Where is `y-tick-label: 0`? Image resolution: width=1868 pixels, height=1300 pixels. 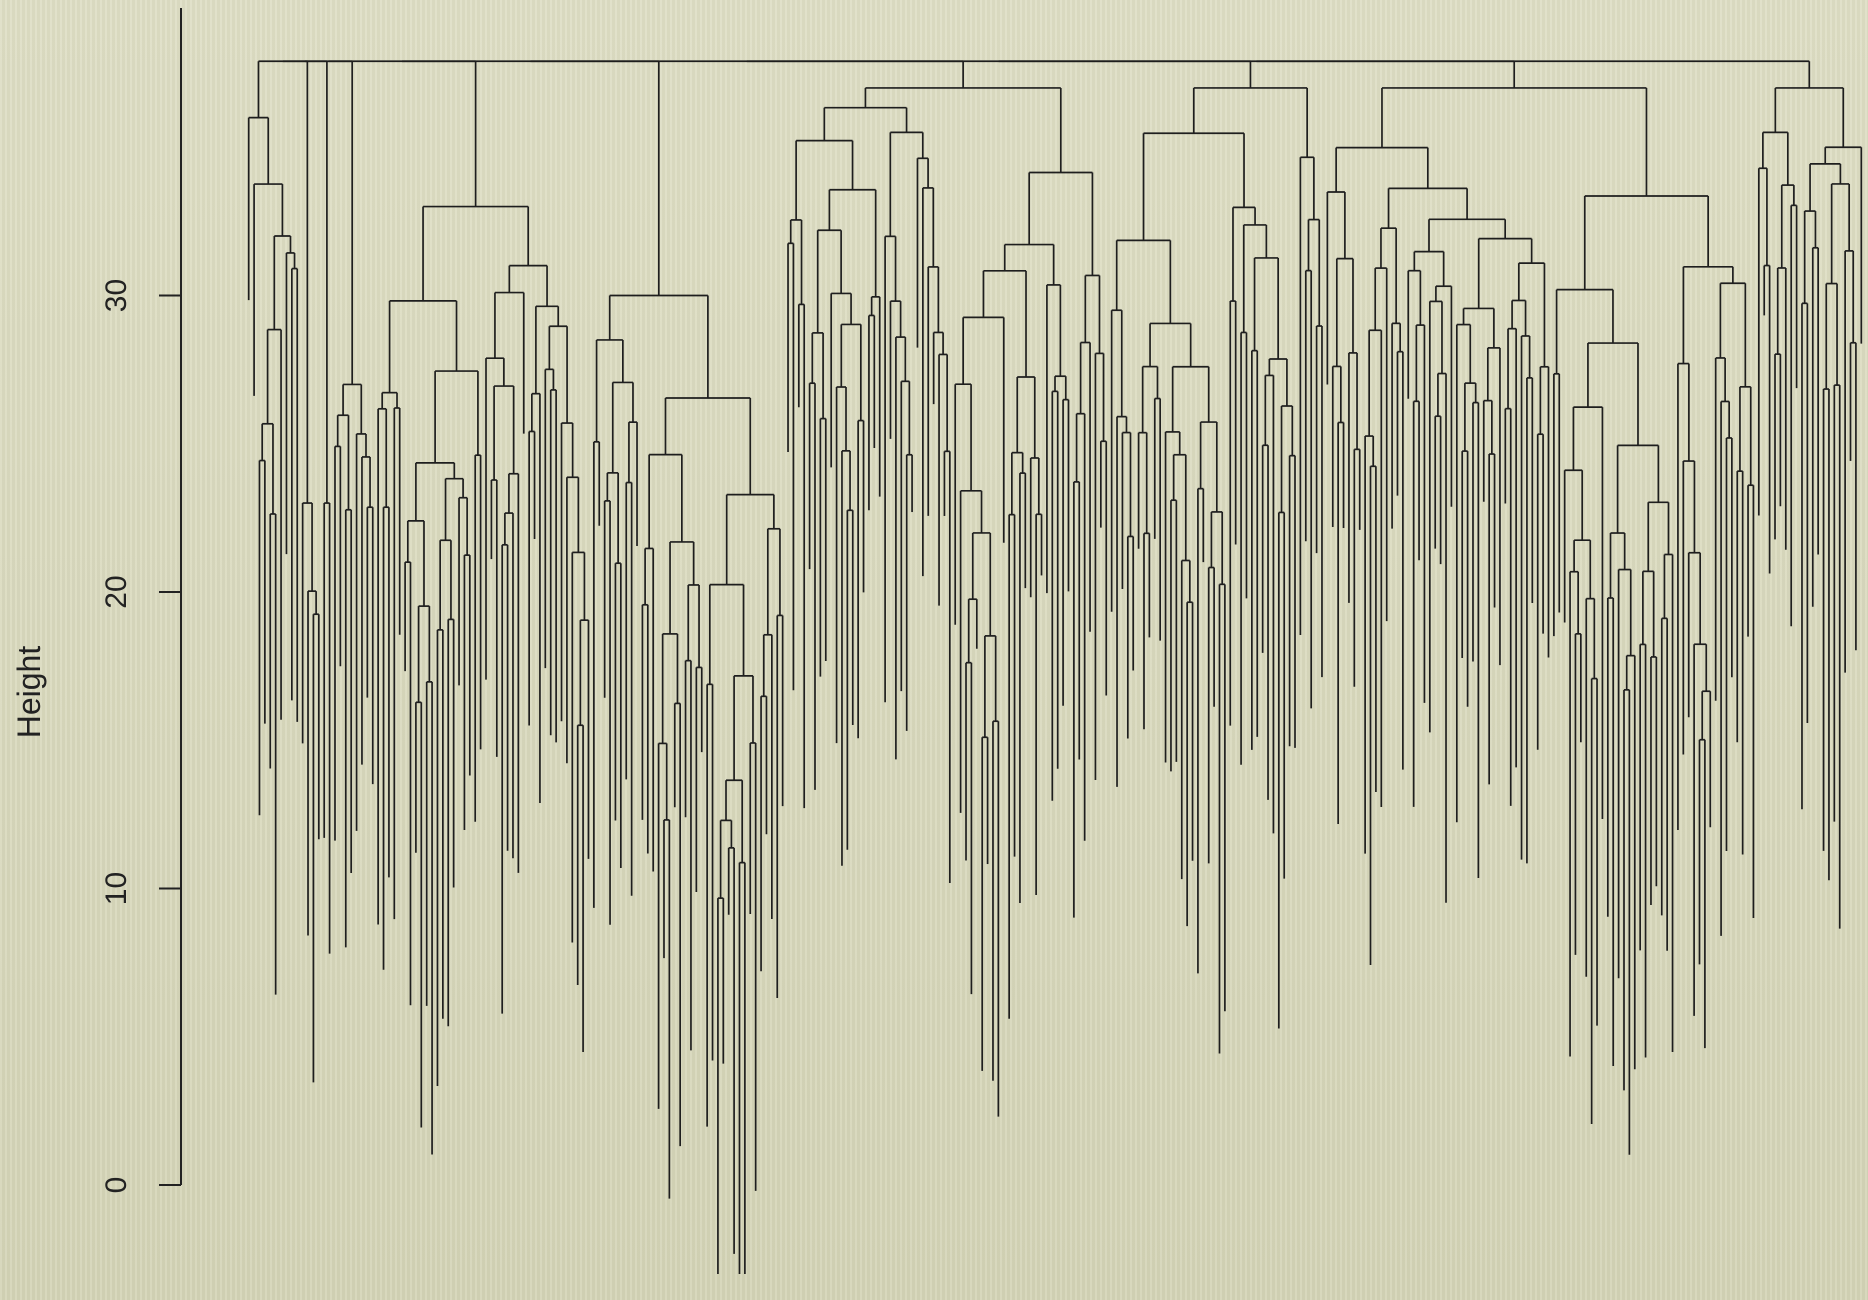
y-tick-label: 0 is located at coordinates (116, 1185).